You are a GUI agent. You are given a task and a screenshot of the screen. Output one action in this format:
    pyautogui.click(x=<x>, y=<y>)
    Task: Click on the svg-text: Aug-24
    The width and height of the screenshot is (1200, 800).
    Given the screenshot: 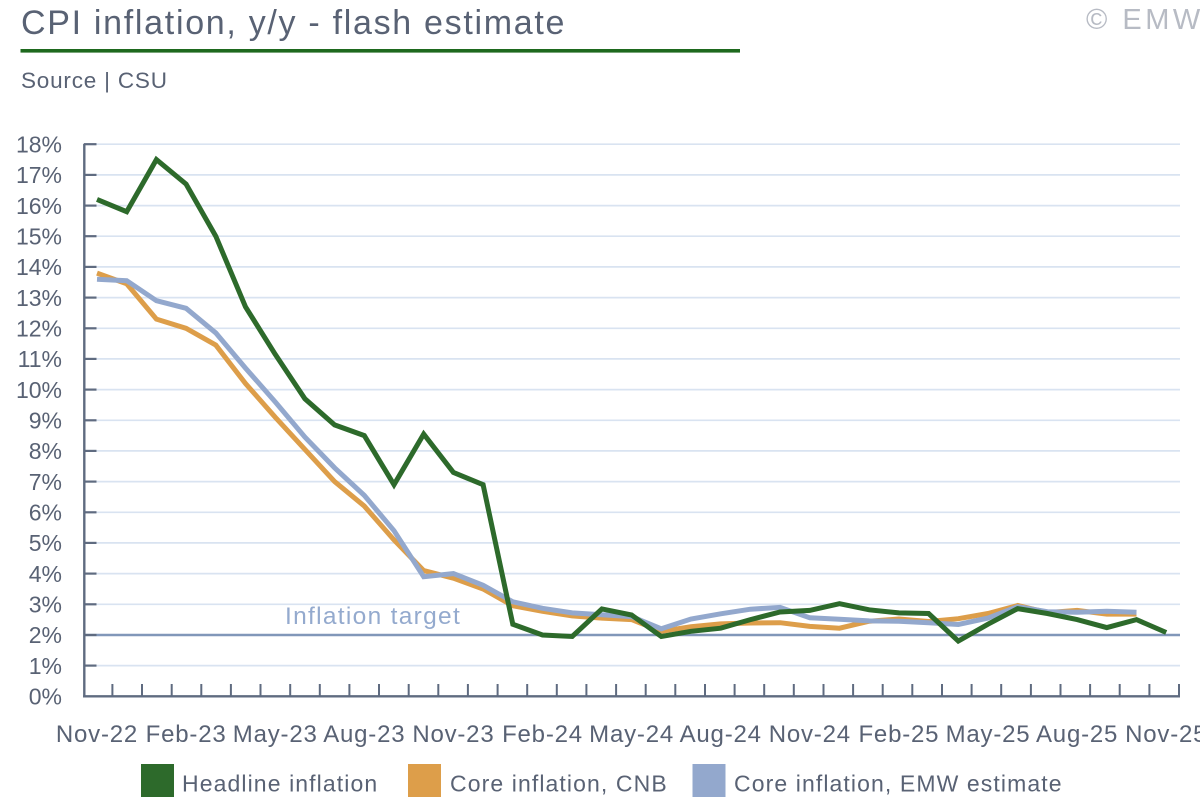 What is the action you would take?
    pyautogui.click(x=721, y=734)
    